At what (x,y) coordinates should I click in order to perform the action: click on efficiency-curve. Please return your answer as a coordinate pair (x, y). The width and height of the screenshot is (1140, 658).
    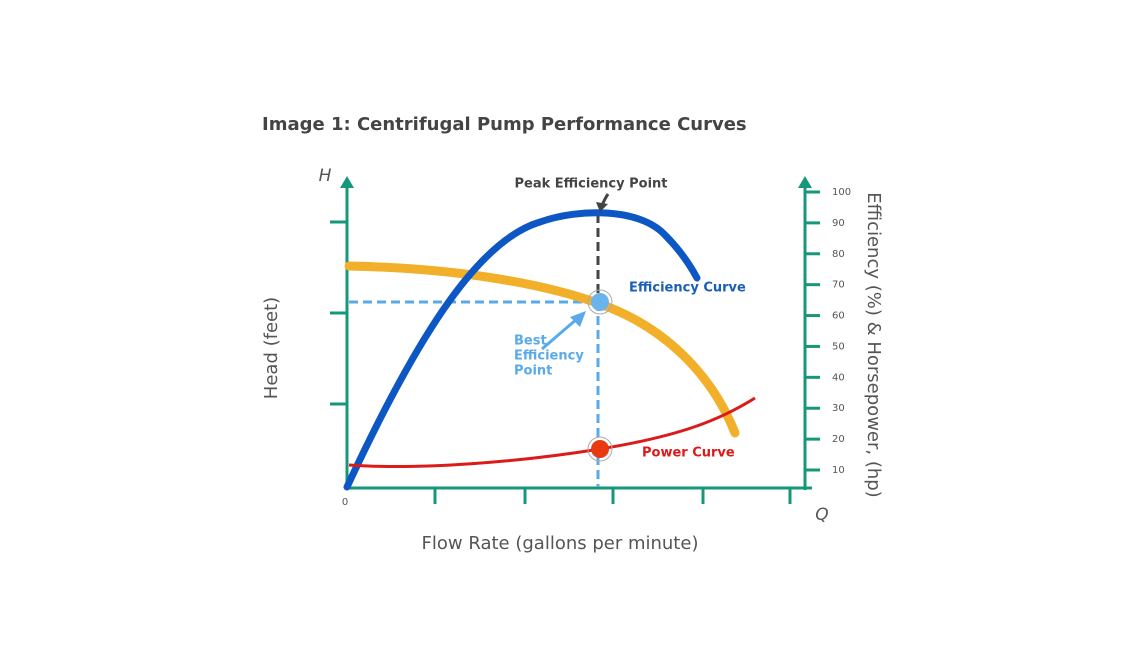
    Looking at the image, I should click on (522, 350).